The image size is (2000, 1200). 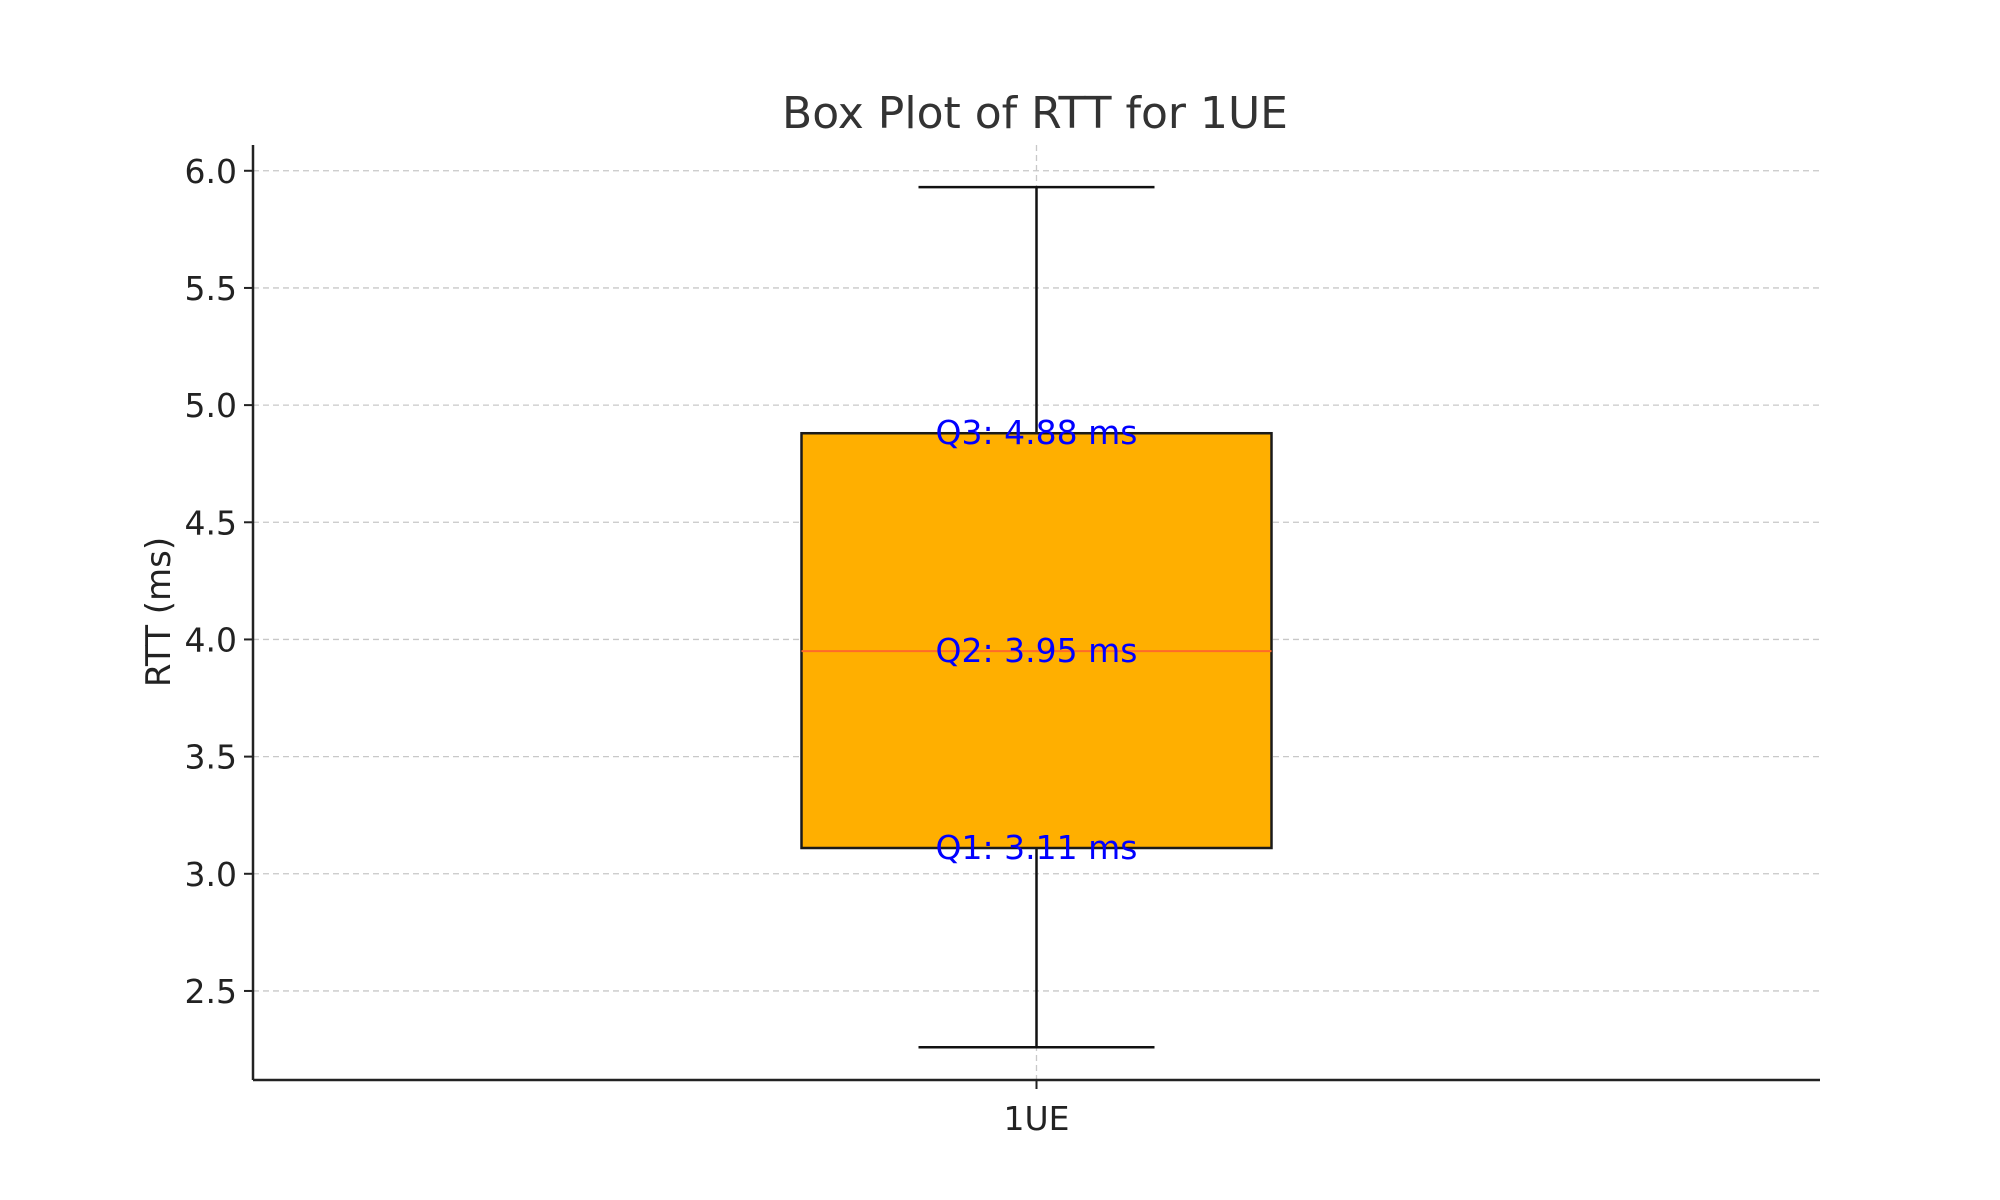 What do you see at coordinates (211, 991) in the screenshot?
I see `y-tick-label: 2.5` at bounding box center [211, 991].